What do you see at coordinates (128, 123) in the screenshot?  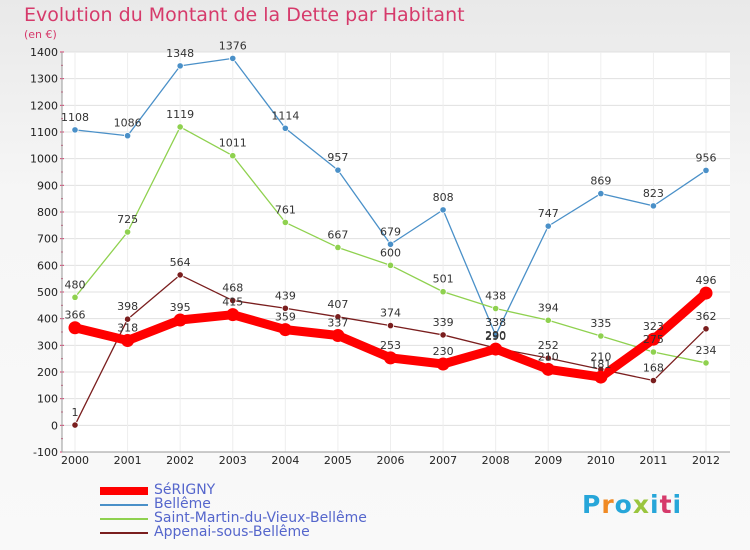 I see `data-label: 1086` at bounding box center [128, 123].